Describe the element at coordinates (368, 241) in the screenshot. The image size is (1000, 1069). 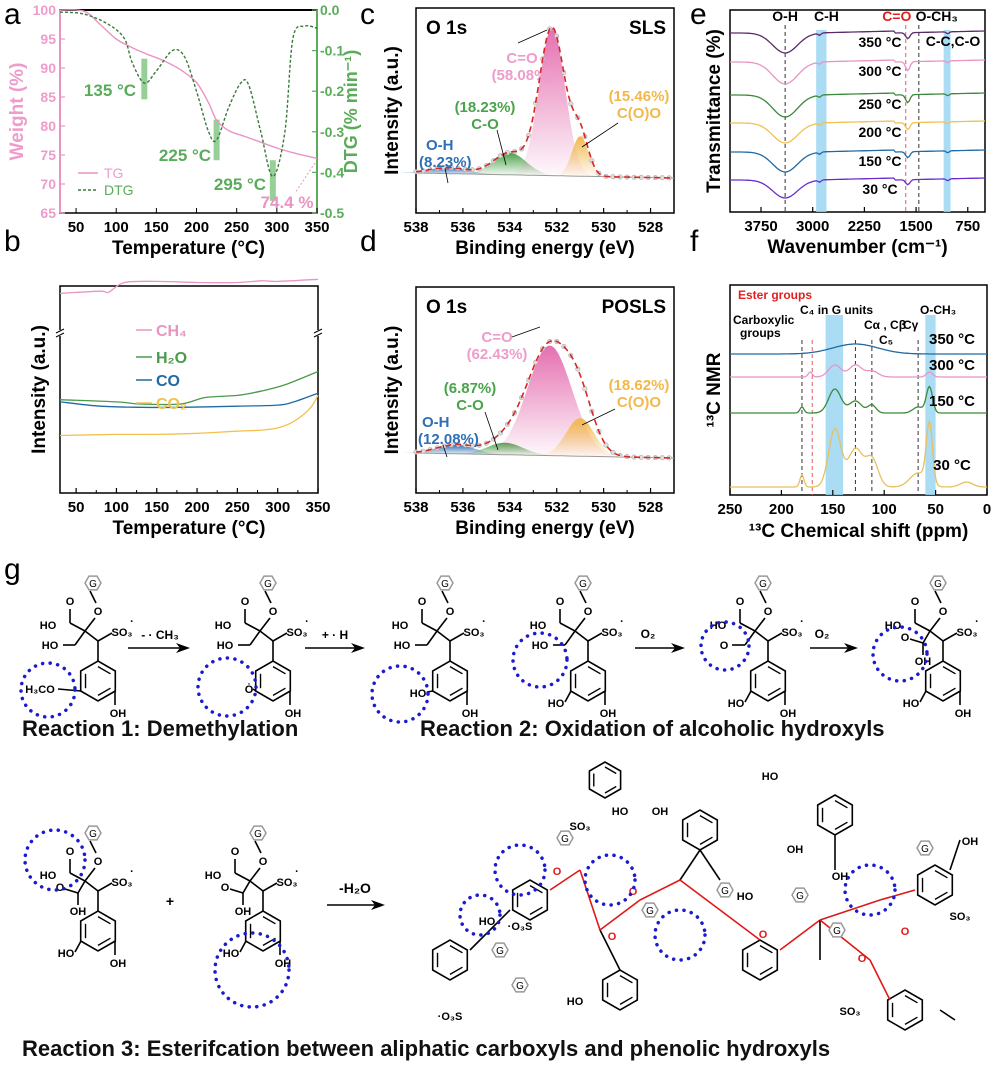
I see `panel-label-d: d` at that location.